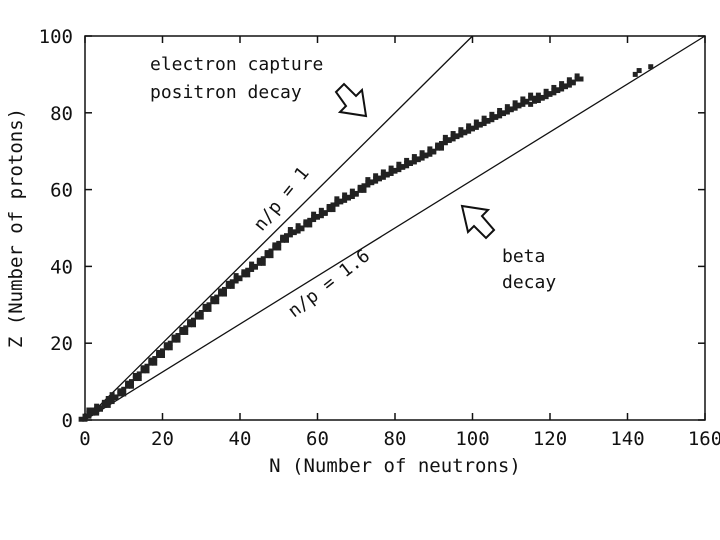 This screenshot has height=540, width=720. Describe the element at coordinates (523, 256) in the screenshot. I see `annotation-beta: beta` at that location.